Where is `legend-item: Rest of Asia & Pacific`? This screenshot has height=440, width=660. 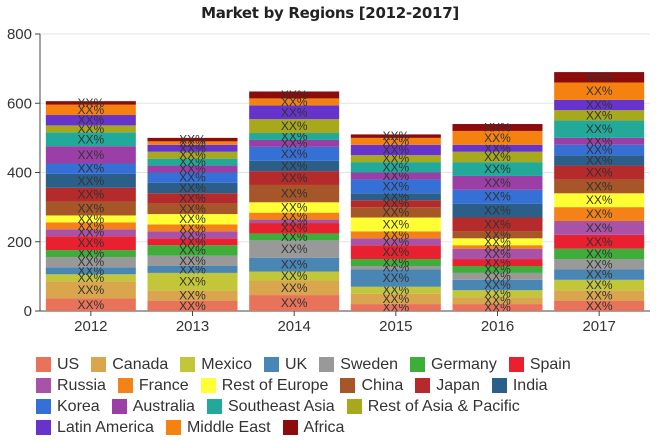 legend-item: Rest of Asia & Pacific is located at coordinates (433, 406).